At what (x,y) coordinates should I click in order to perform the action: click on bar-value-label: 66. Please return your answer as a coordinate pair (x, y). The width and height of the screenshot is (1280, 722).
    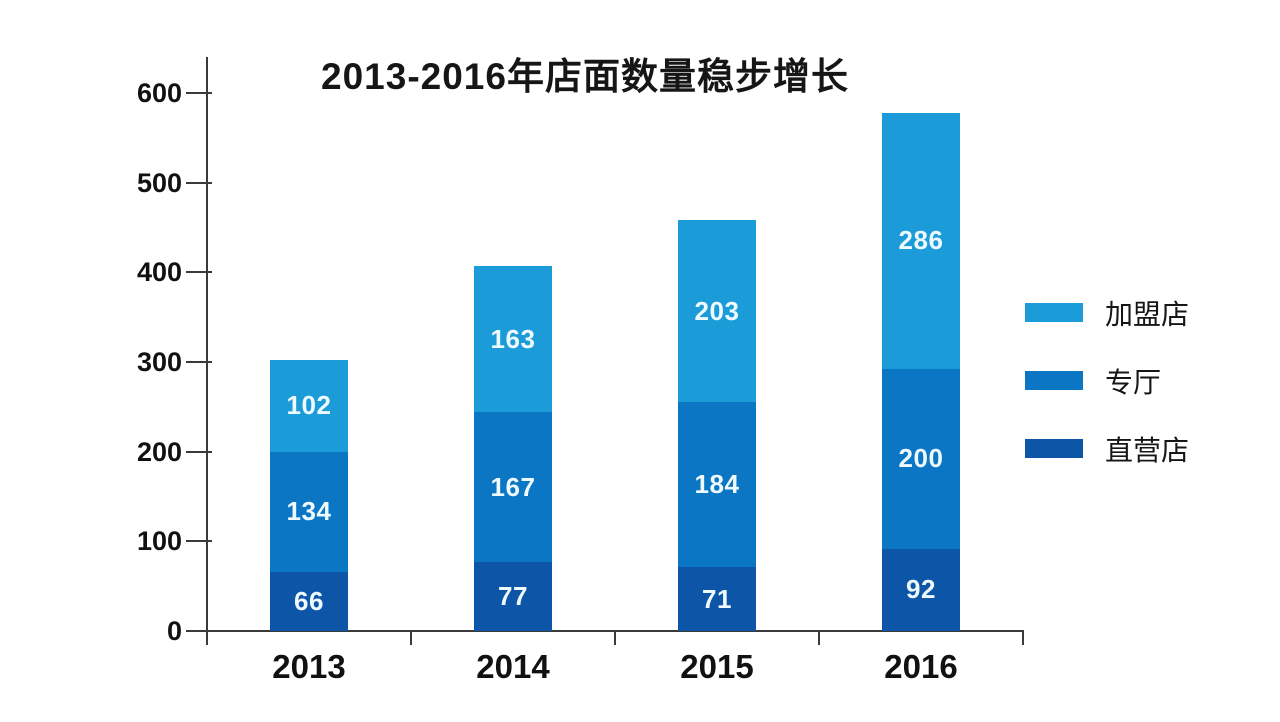
    Looking at the image, I should click on (309, 600).